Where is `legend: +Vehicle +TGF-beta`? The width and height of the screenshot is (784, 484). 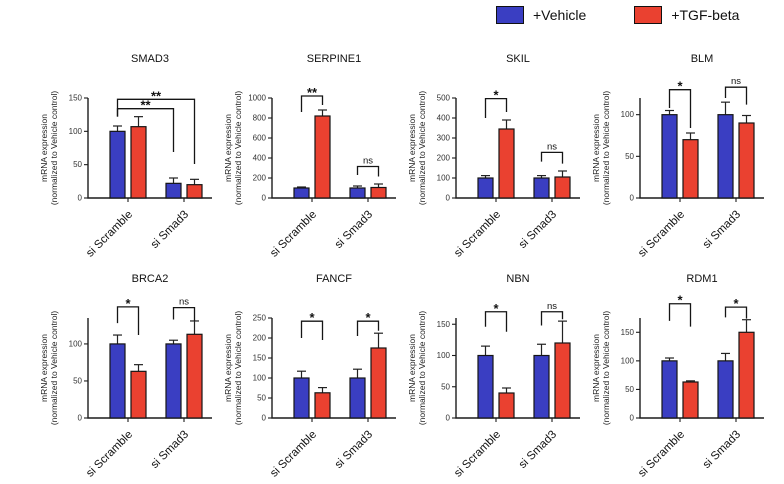 legend: +Vehicle +TGF-beta is located at coordinates (617, 15).